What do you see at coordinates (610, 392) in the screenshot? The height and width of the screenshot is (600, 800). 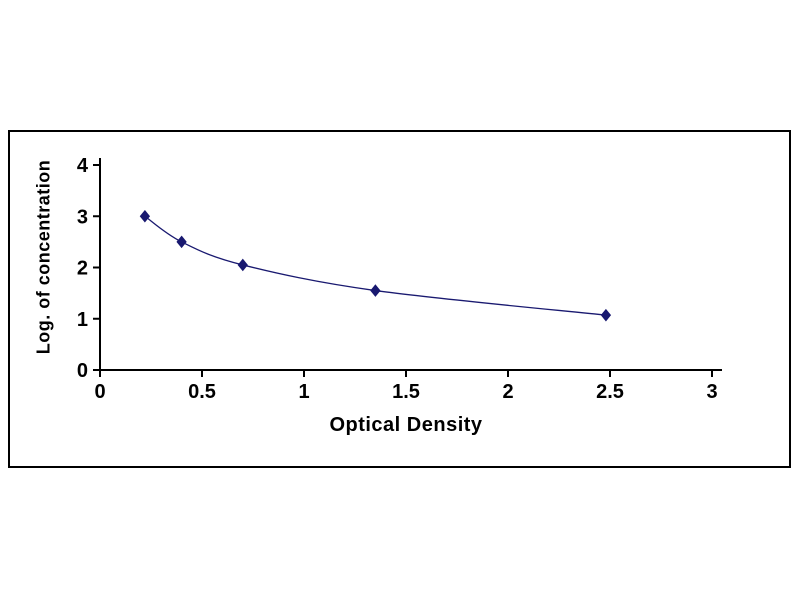 I see `x-tick-label: 2.5` at bounding box center [610, 392].